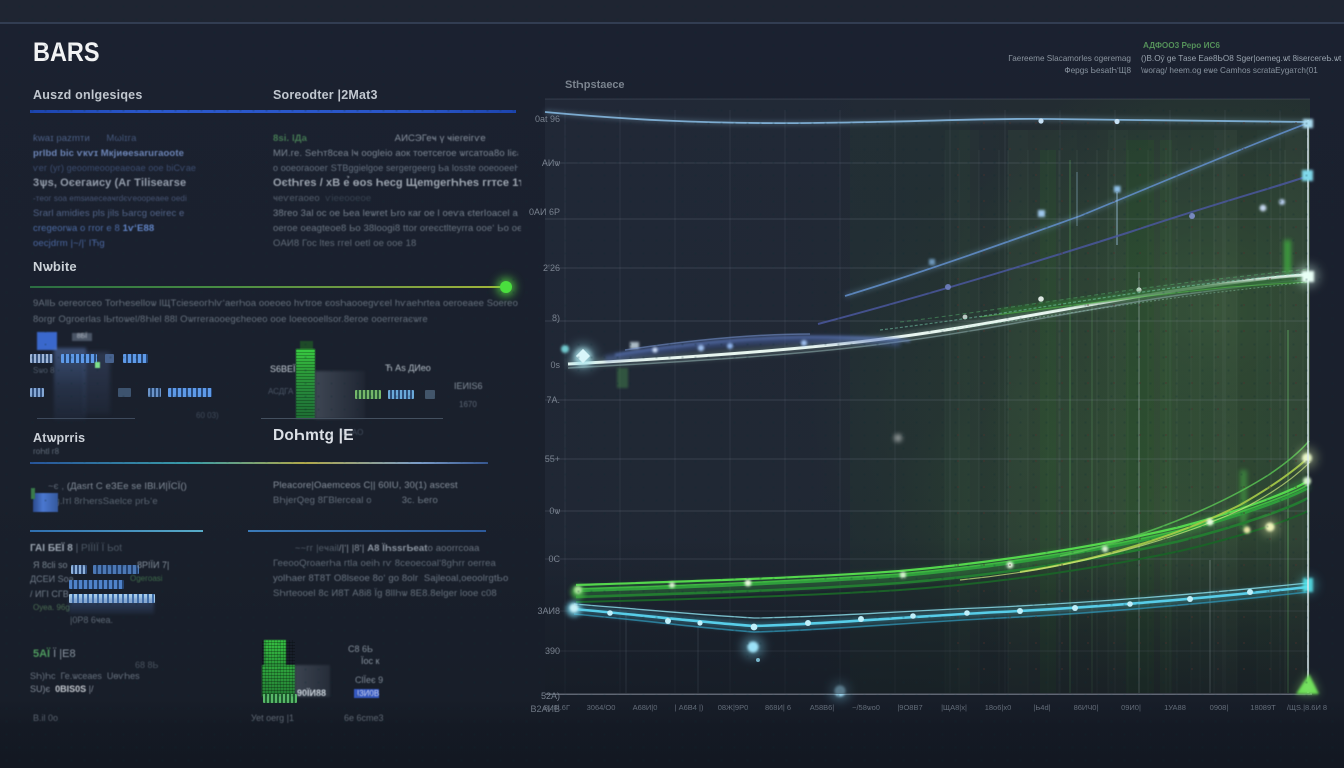 The height and width of the screenshot is (768, 1344). Describe the element at coordinates (554, 559) in the screenshot. I see `svg-text: 0С` at that location.